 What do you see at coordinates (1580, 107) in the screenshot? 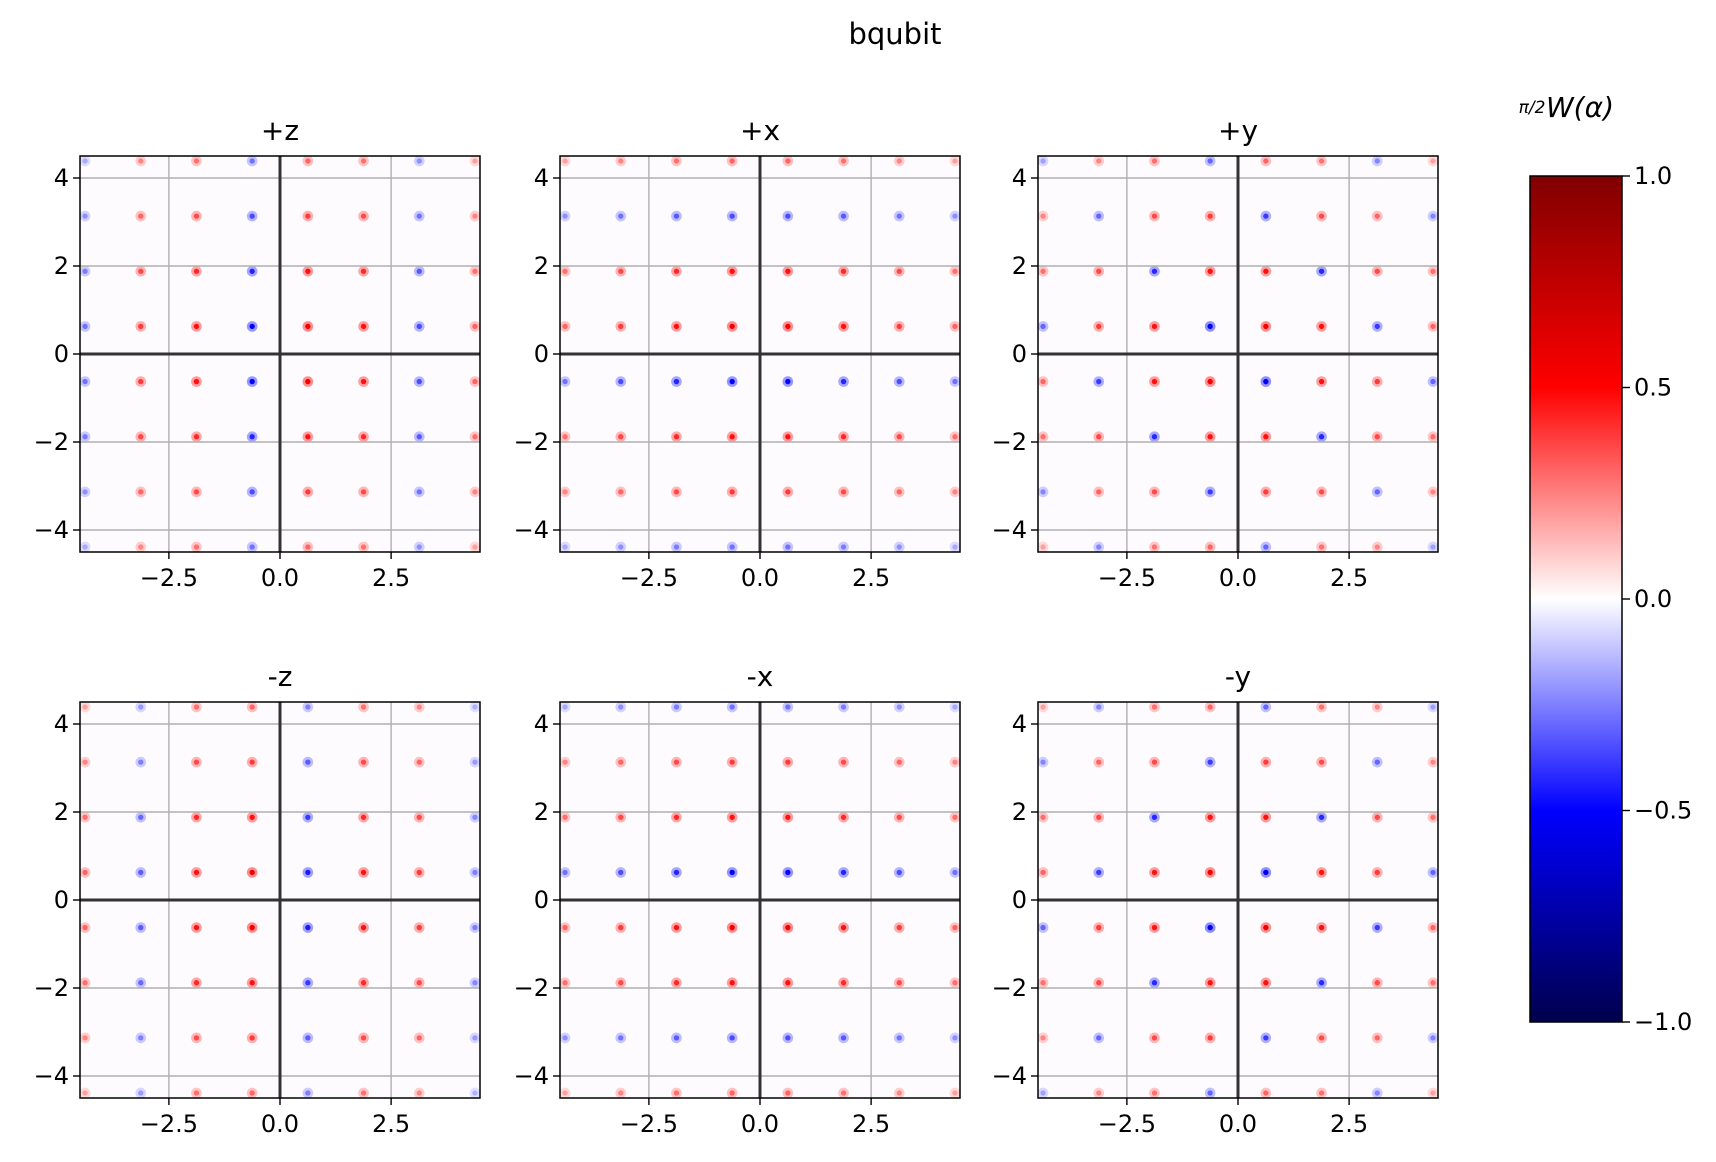
I see `colorbar-label: W(α)` at bounding box center [1580, 107].